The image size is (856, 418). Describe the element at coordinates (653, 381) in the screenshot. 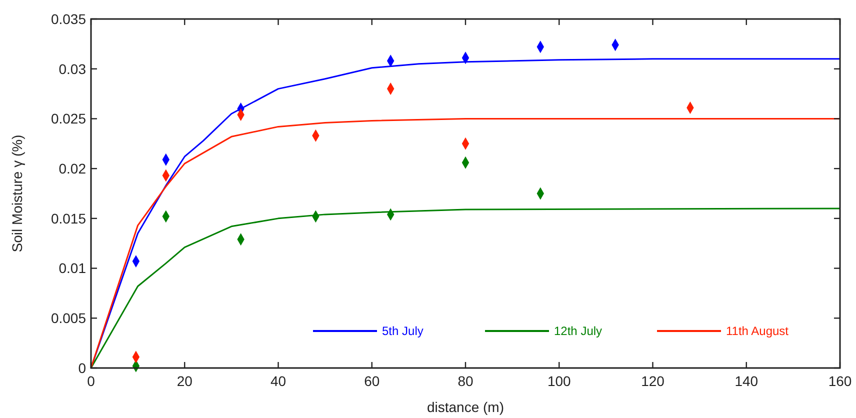

I see `x-tick-label: 120` at that location.